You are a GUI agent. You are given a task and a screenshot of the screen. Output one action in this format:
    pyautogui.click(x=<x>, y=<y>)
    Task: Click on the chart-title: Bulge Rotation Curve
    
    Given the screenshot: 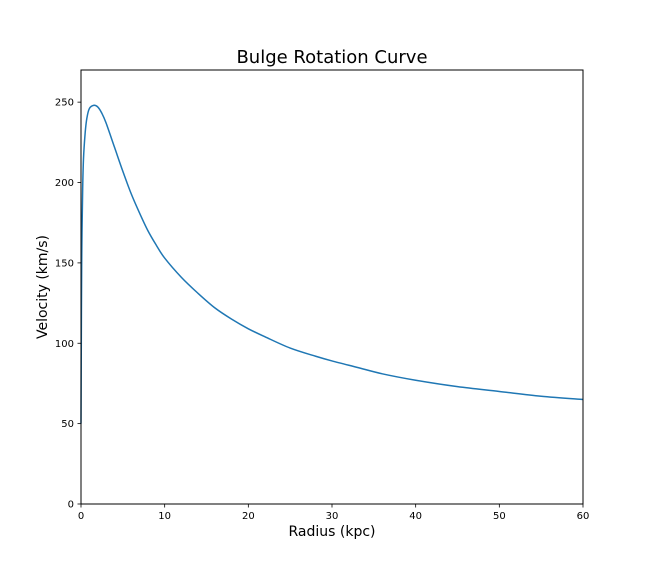 What is the action you would take?
    pyautogui.click(x=331, y=57)
    